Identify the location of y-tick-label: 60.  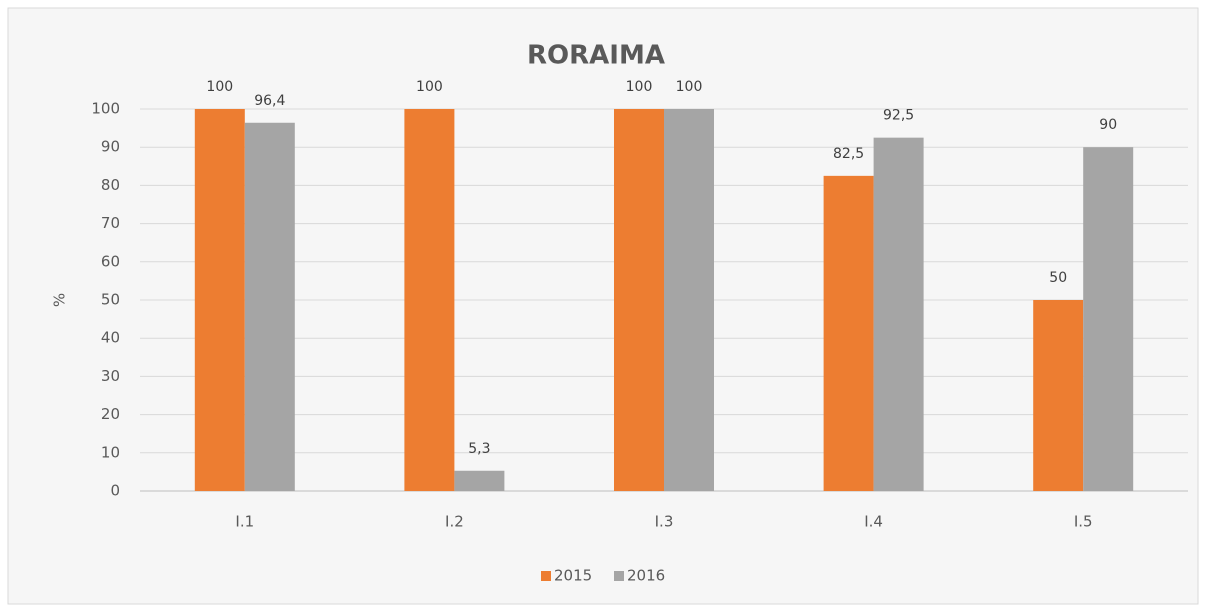
(110, 261).